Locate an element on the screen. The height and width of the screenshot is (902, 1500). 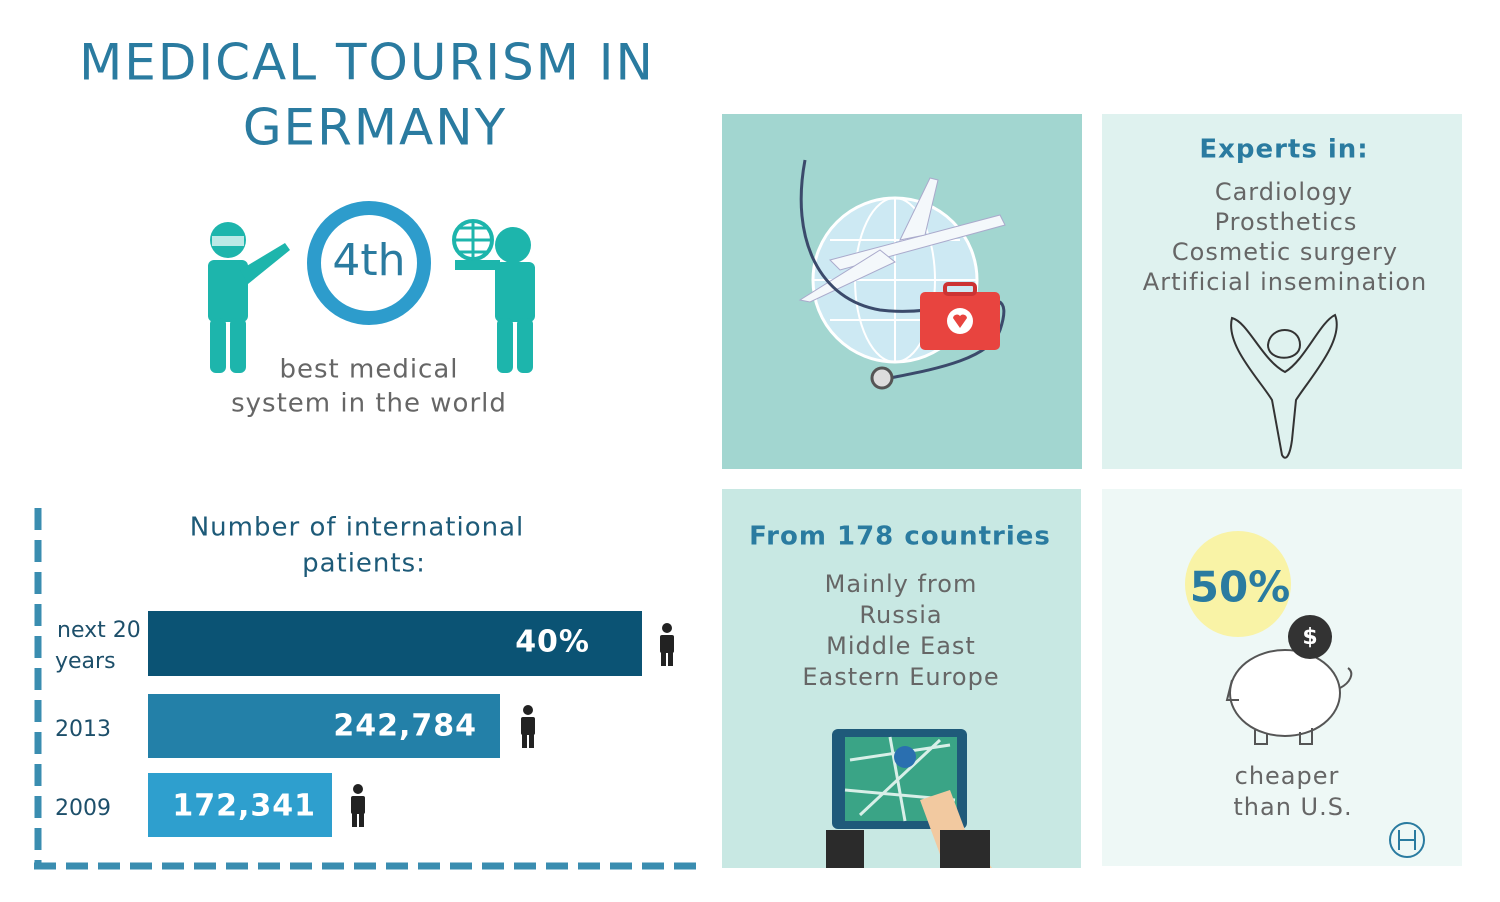
patient-figure is located at coordinates (493, 296).